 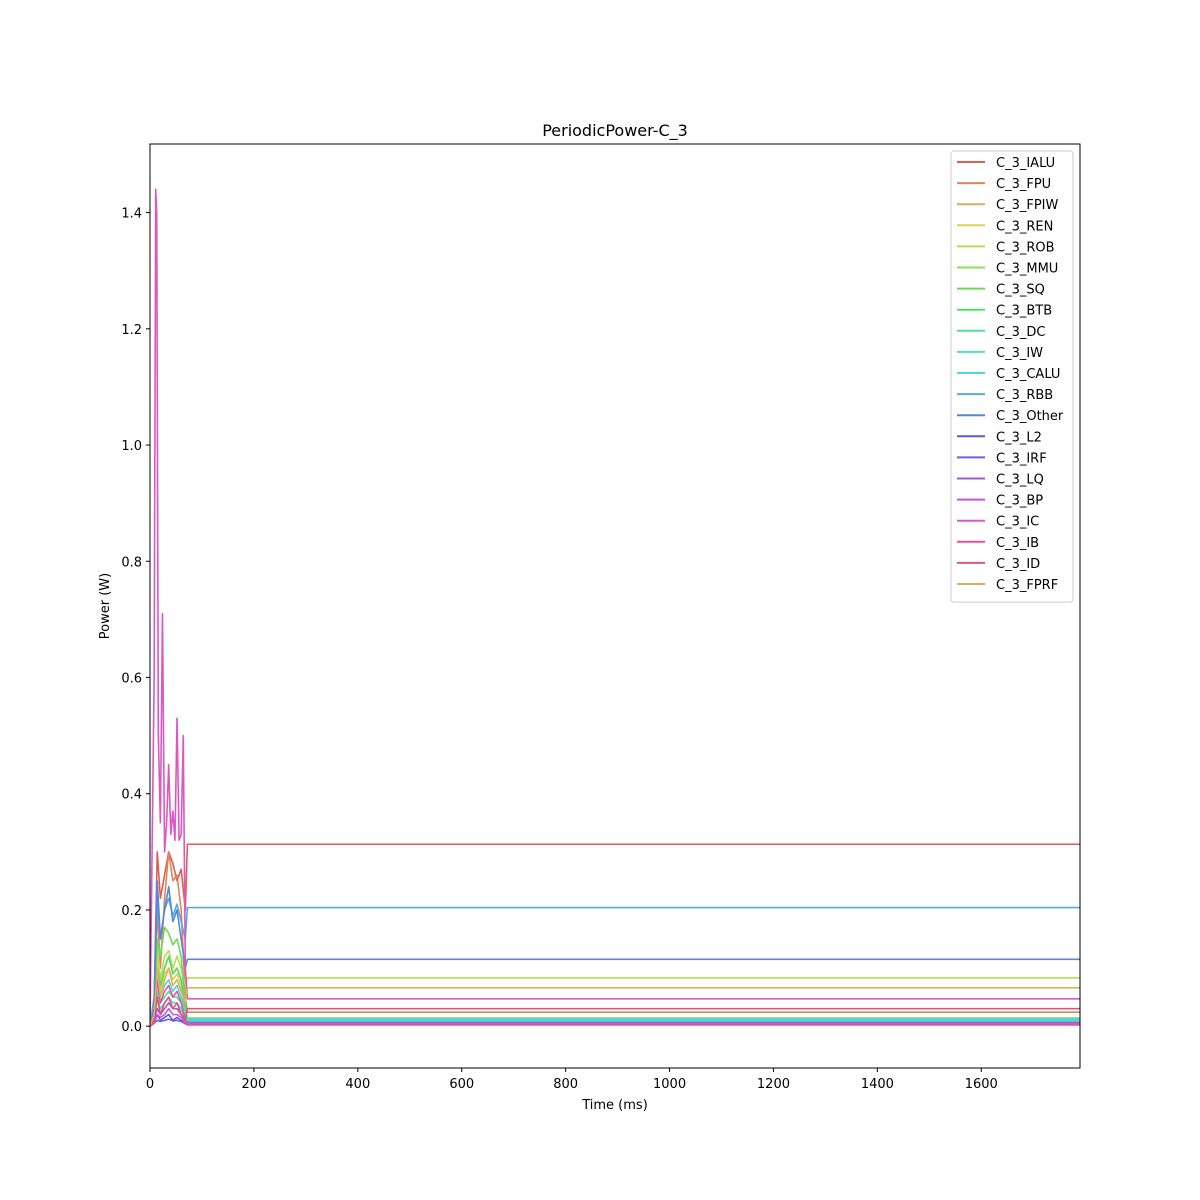 What do you see at coordinates (877, 1084) in the screenshot?
I see `x-tick-label: 1400` at bounding box center [877, 1084].